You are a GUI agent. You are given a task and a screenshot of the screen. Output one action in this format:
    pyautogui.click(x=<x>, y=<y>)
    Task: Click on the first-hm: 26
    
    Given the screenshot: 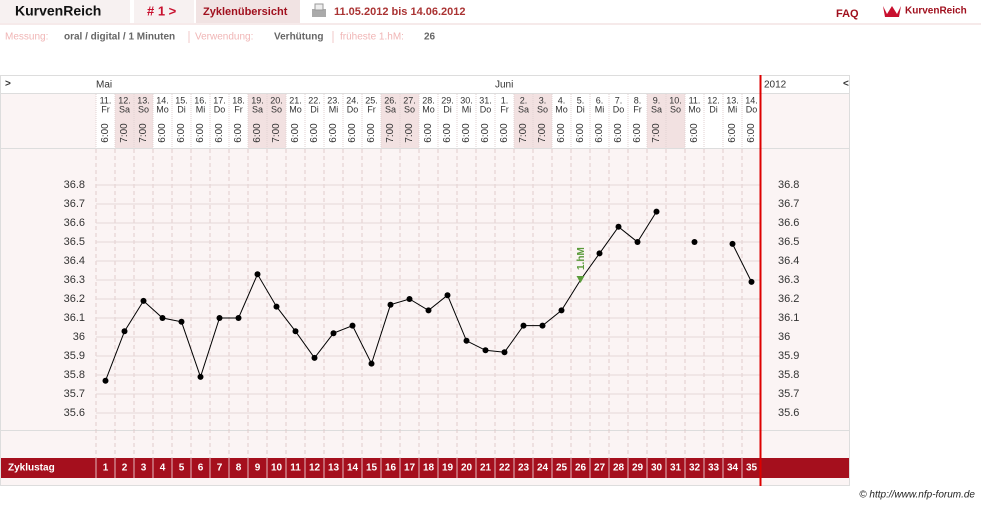 What is the action you would take?
    pyautogui.click(x=430, y=37)
    